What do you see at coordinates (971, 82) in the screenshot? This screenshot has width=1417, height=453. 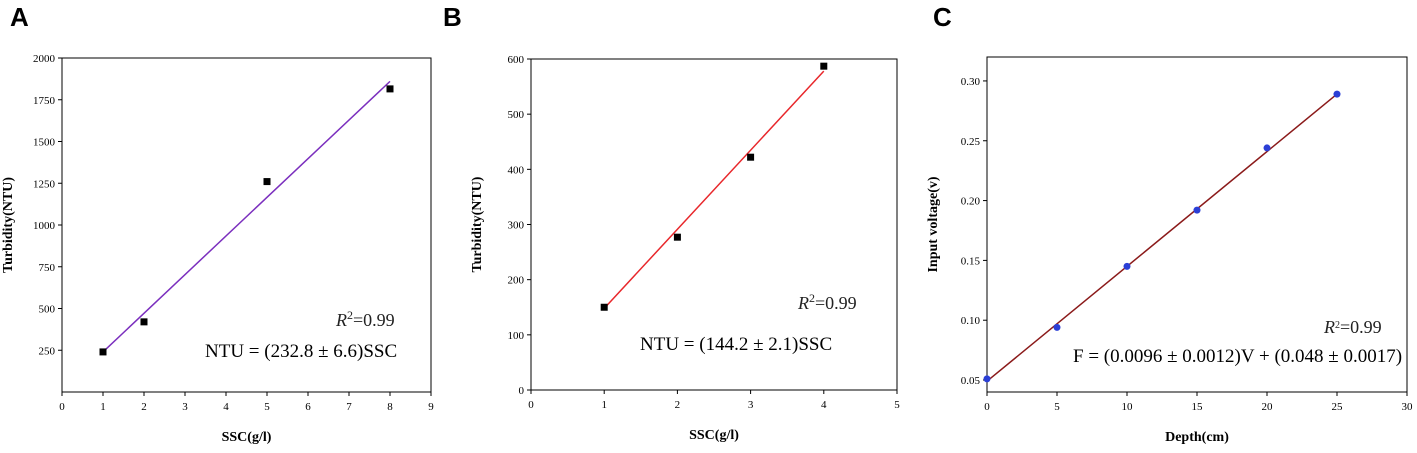 I see `y-tick-label: 0.30` at bounding box center [971, 82].